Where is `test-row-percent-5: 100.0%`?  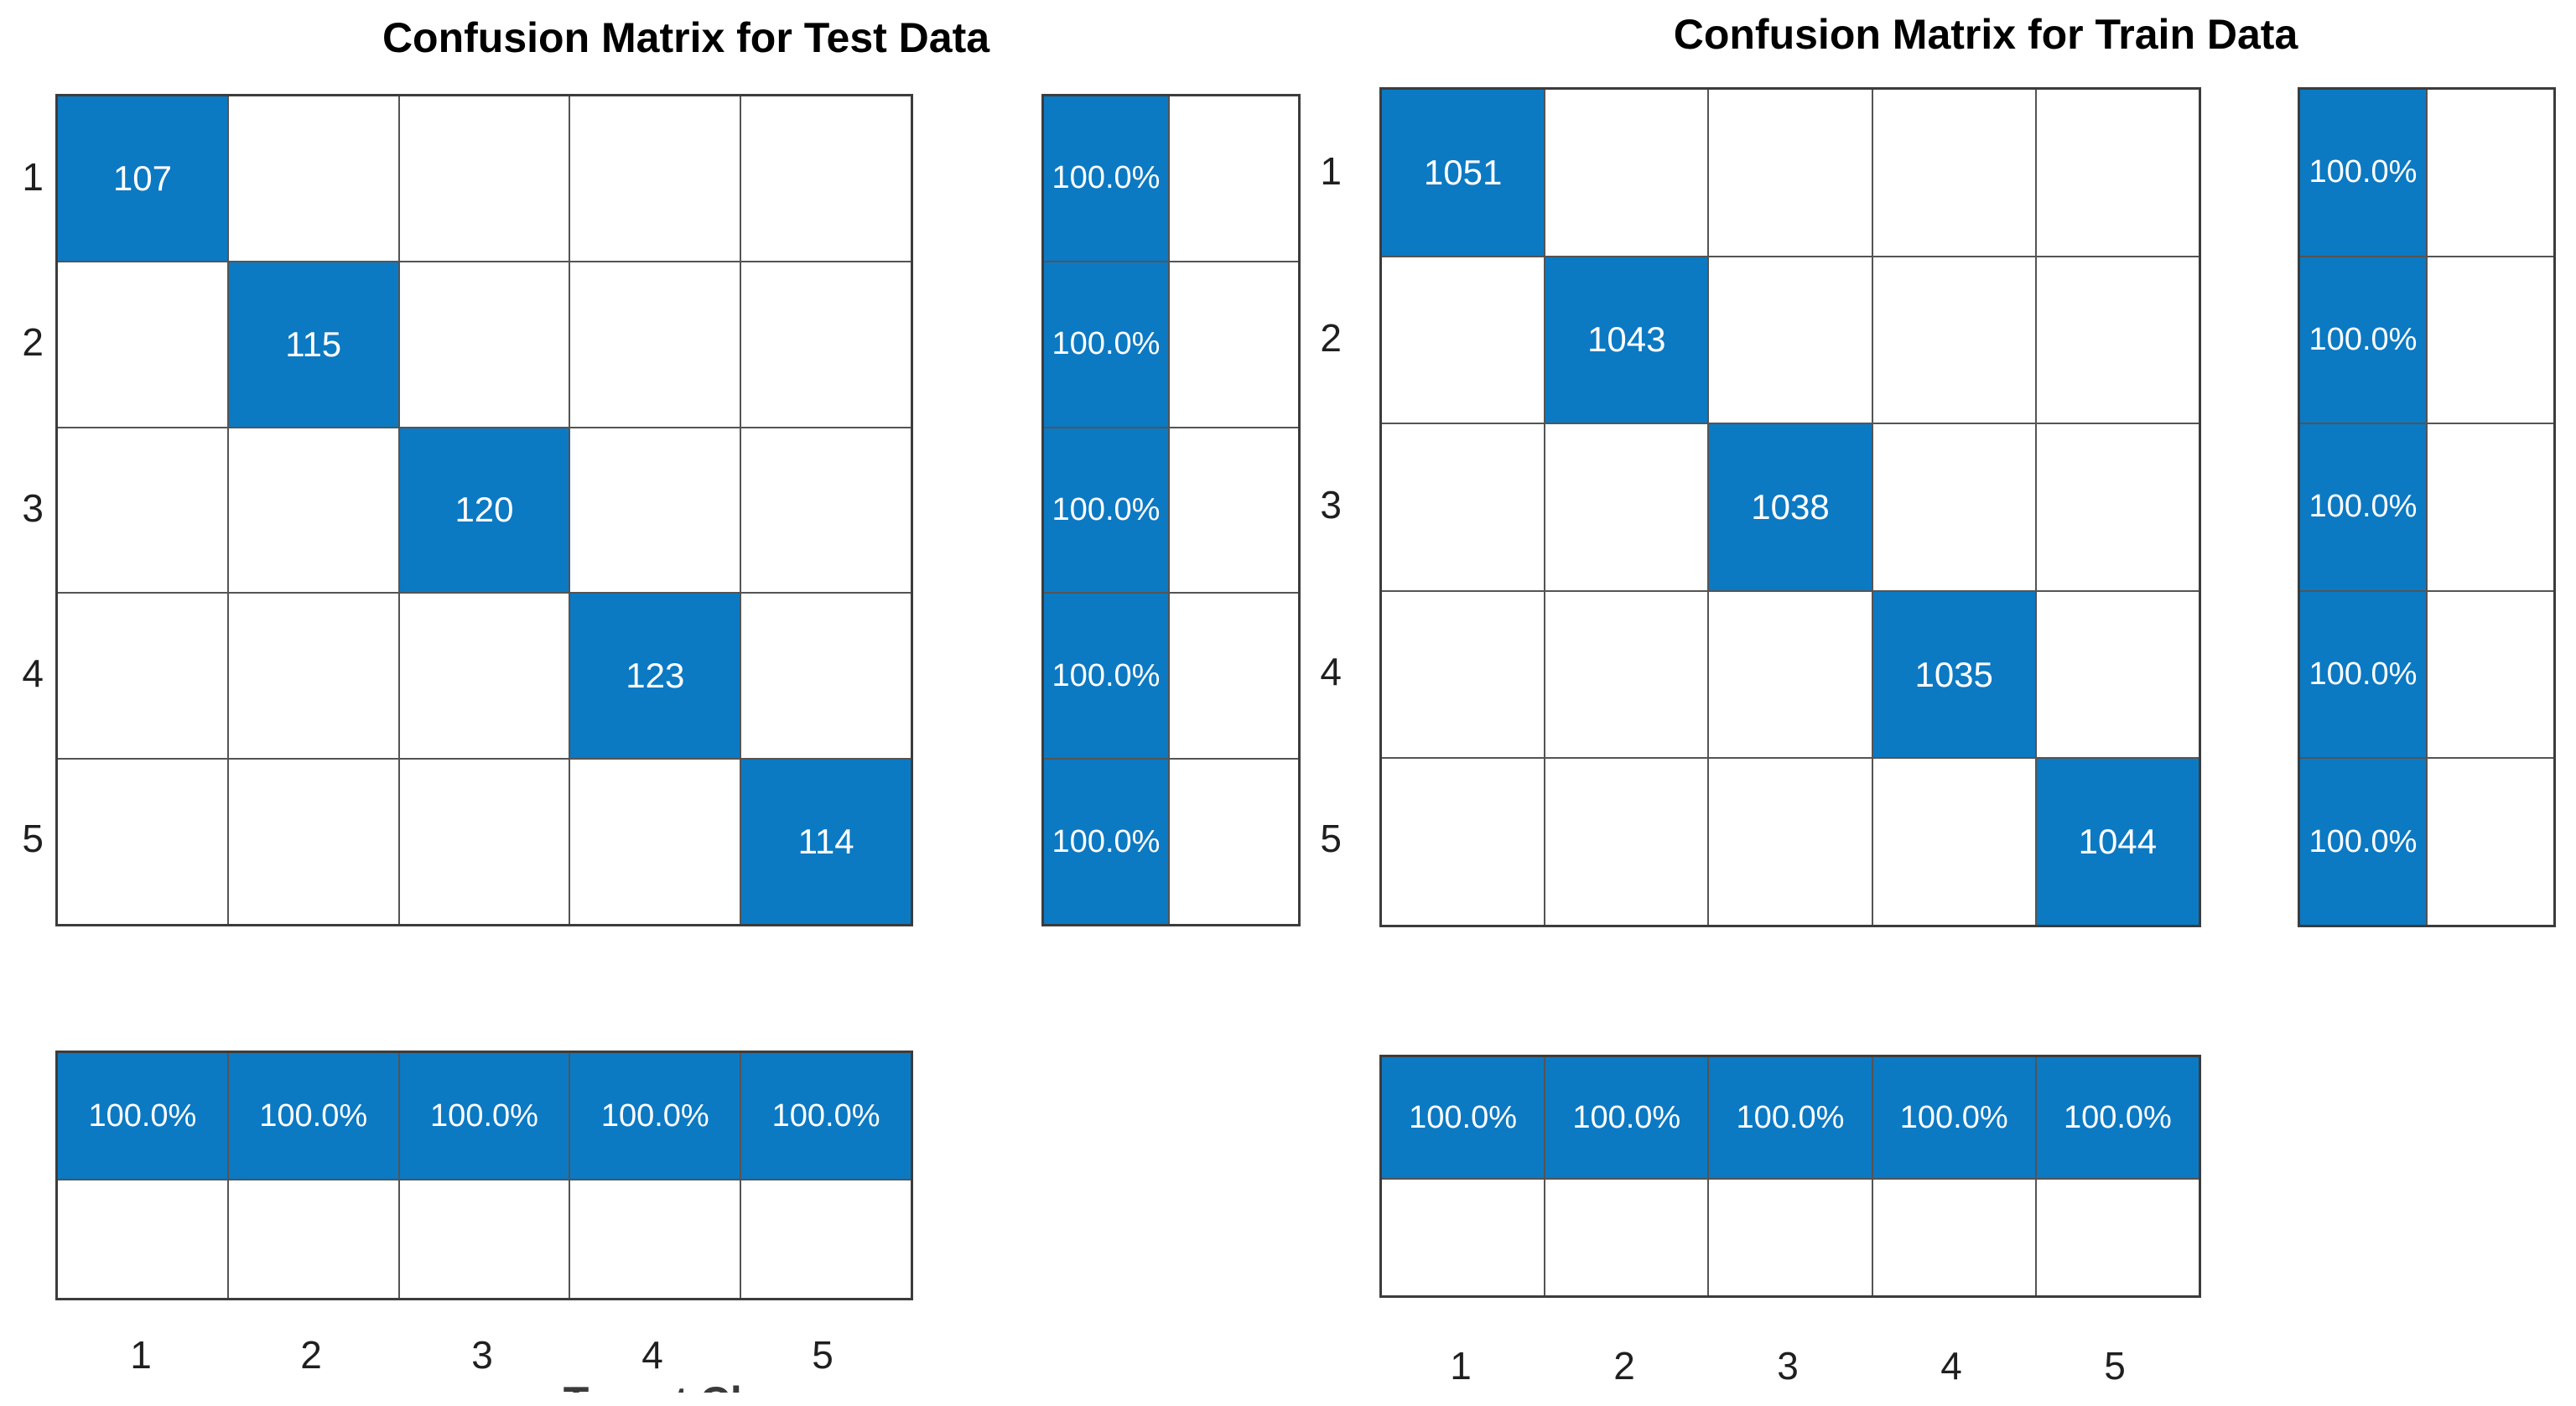
test-row-percent-5: 100.0% is located at coordinates (1106, 842).